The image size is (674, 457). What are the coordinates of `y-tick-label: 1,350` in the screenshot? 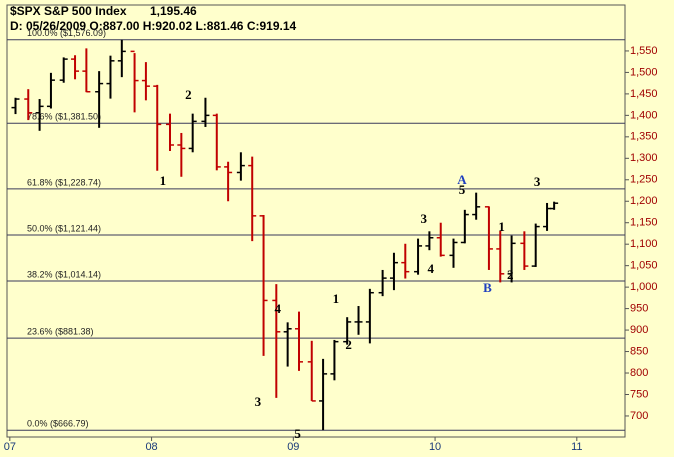 It's located at (644, 137).